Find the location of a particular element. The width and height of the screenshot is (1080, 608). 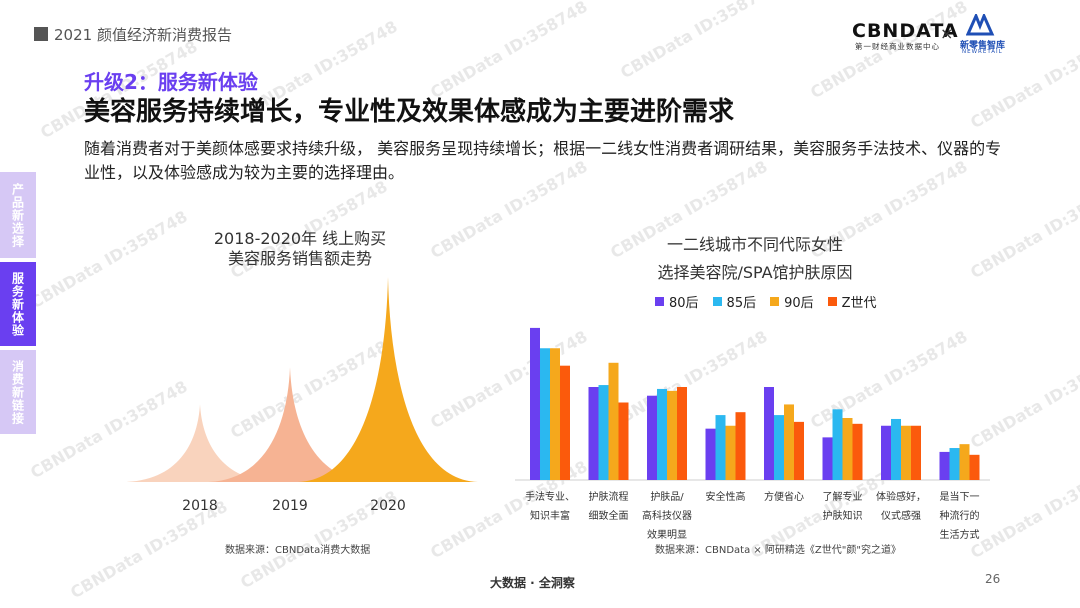

legend-item-85: 85后 is located at coordinates (734, 301).